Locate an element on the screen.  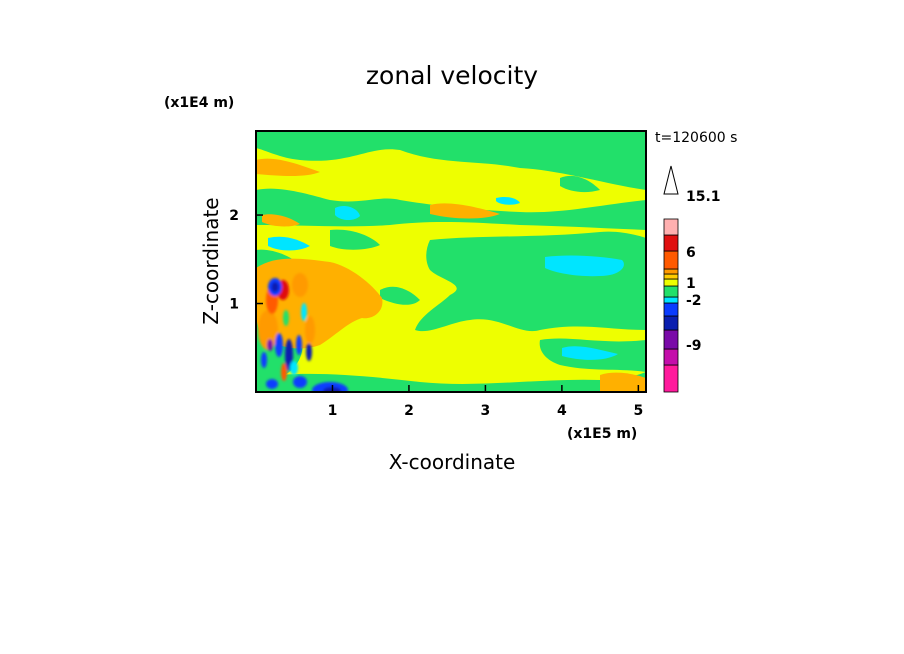
y-axis-ticks: 12 is located at coordinates (246, 260).